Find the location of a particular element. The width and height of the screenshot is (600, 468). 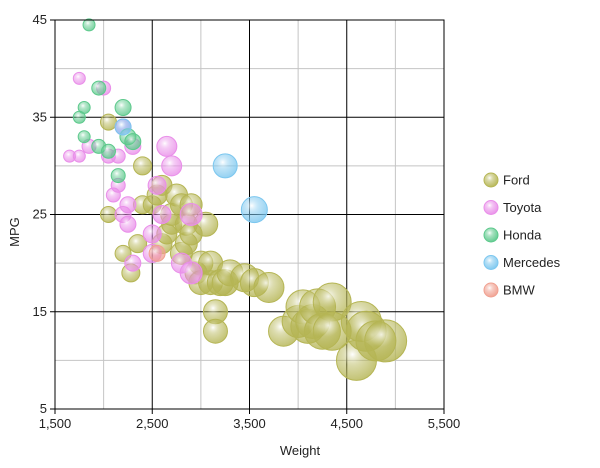

x-tick-label: 1,500 is located at coordinates (55, 423).